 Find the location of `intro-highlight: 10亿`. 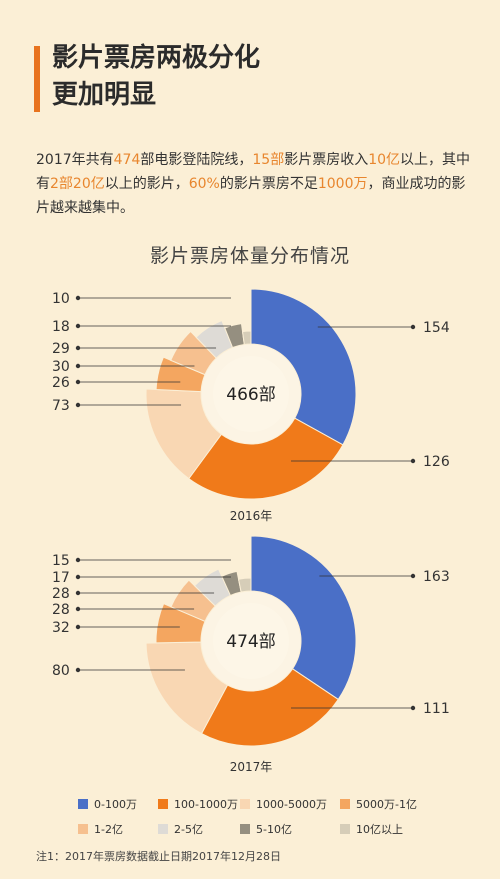

intro-highlight: 10亿 is located at coordinates (384, 160).